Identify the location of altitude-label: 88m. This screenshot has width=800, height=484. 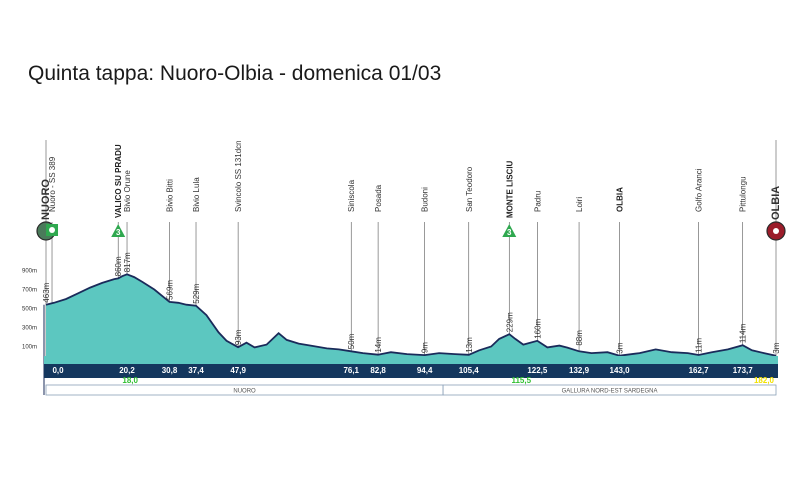
(579, 338).